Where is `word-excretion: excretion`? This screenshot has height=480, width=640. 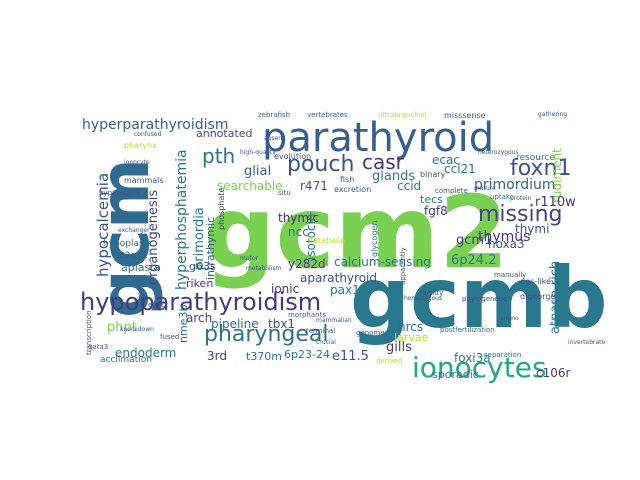 word-excretion: excretion is located at coordinates (353, 189).